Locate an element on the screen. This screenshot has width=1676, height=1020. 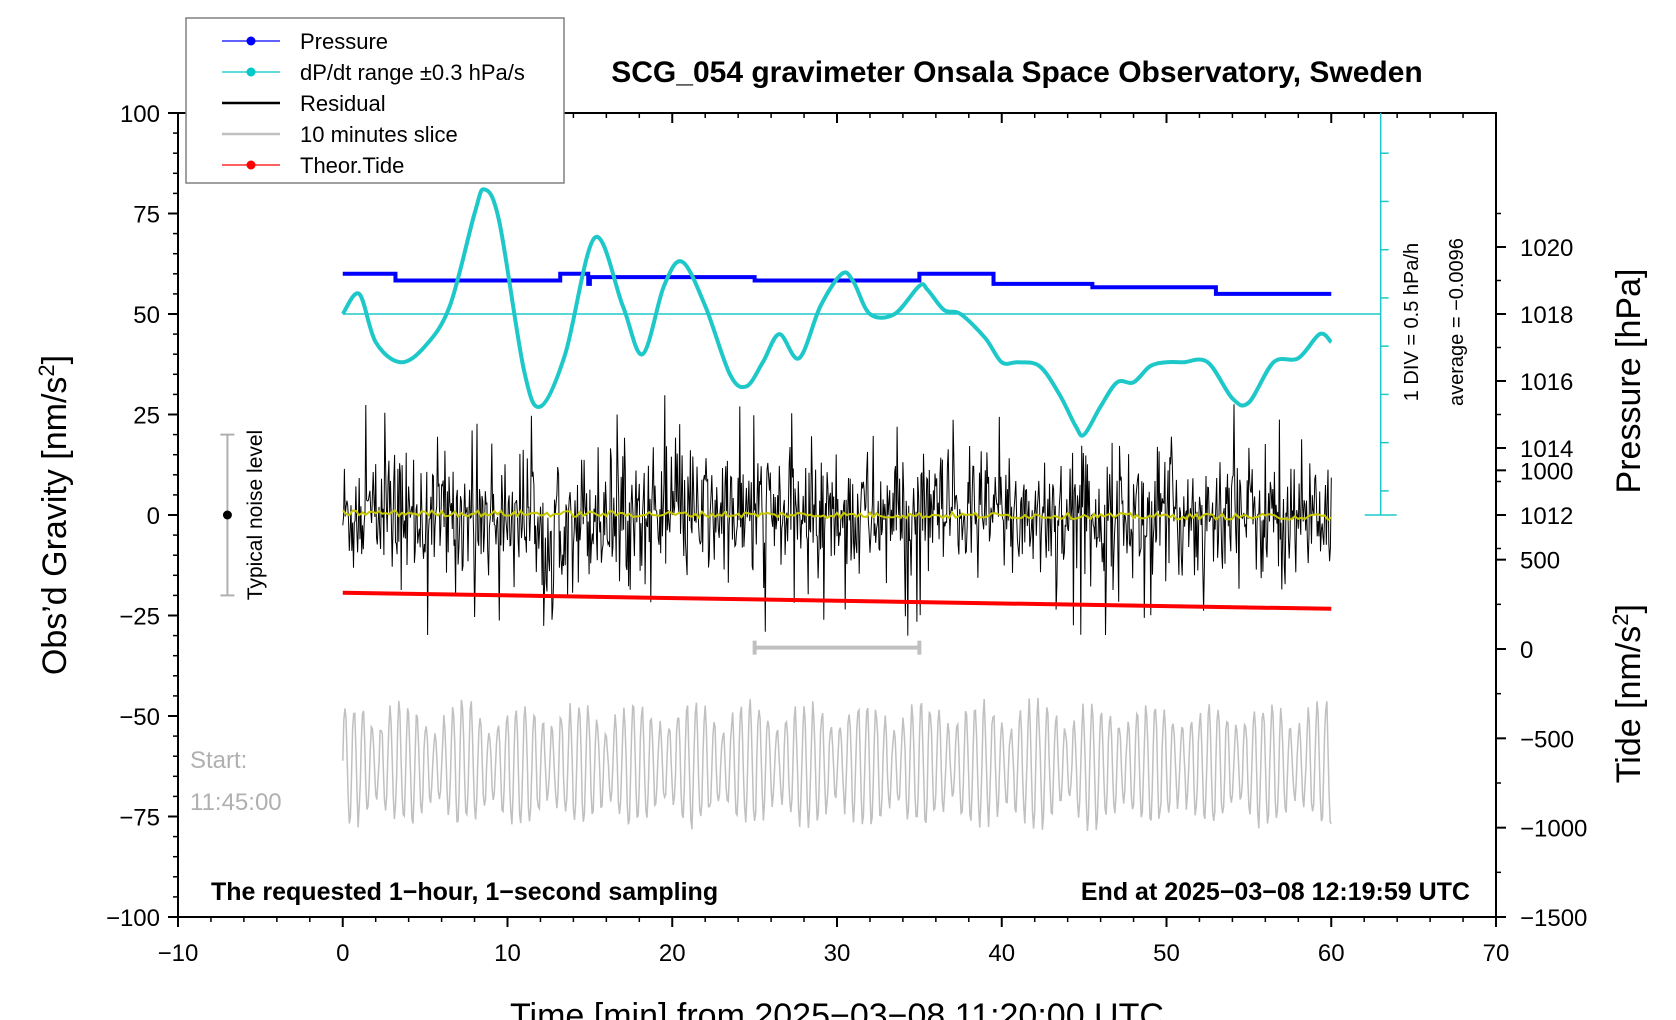
tide-tick-label: −1000 is located at coordinates (1553, 829).